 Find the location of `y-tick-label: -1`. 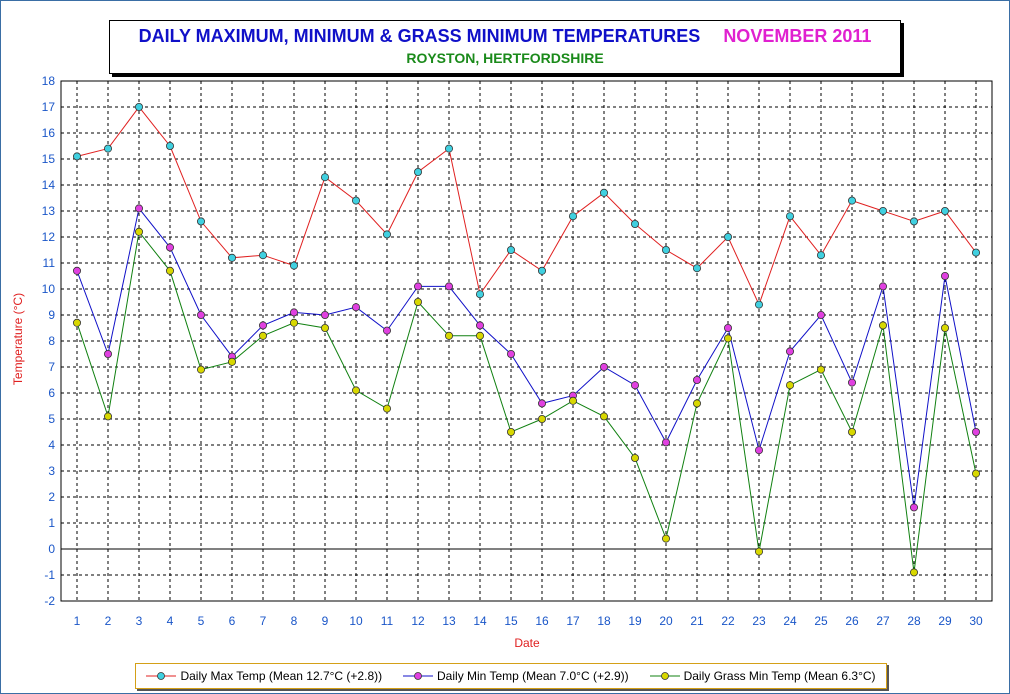

y-tick-label: -1 is located at coordinates (49, 575).